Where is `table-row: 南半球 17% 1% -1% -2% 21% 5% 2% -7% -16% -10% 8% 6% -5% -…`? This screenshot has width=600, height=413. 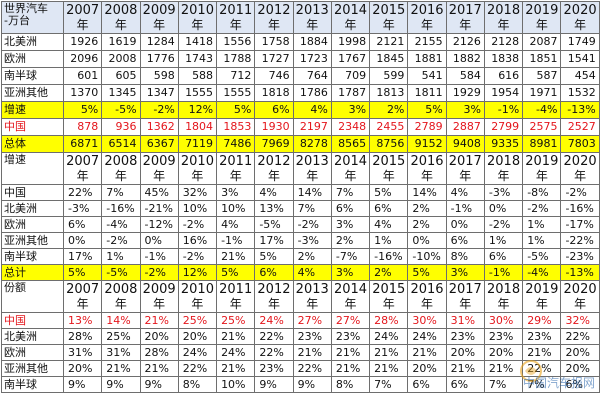
table-row: 南半球 17% 1% -1% -2% 21% 5% 2% -7% -16% -10% 8% 6% -5% -… is located at coordinates (300, 256).